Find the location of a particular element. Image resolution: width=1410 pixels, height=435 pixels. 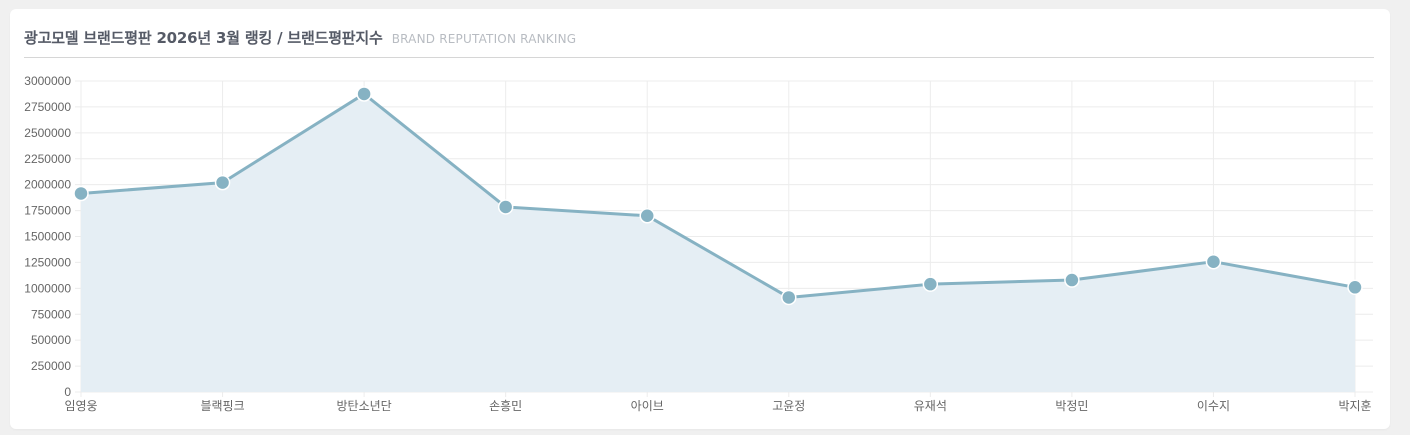

page-title: 광고모델 브랜드평판 2026년 3월 랭킹 / 브랜드평판지수 is located at coordinates (203, 38).